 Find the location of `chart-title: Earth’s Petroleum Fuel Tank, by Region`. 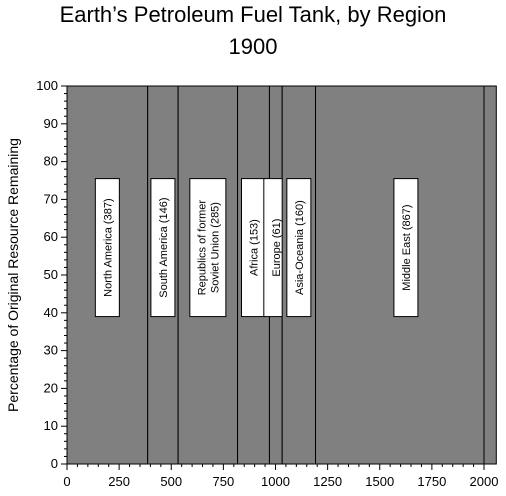

chart-title: Earth’s Petroleum Fuel Tank, by Region is located at coordinates (253, 14).